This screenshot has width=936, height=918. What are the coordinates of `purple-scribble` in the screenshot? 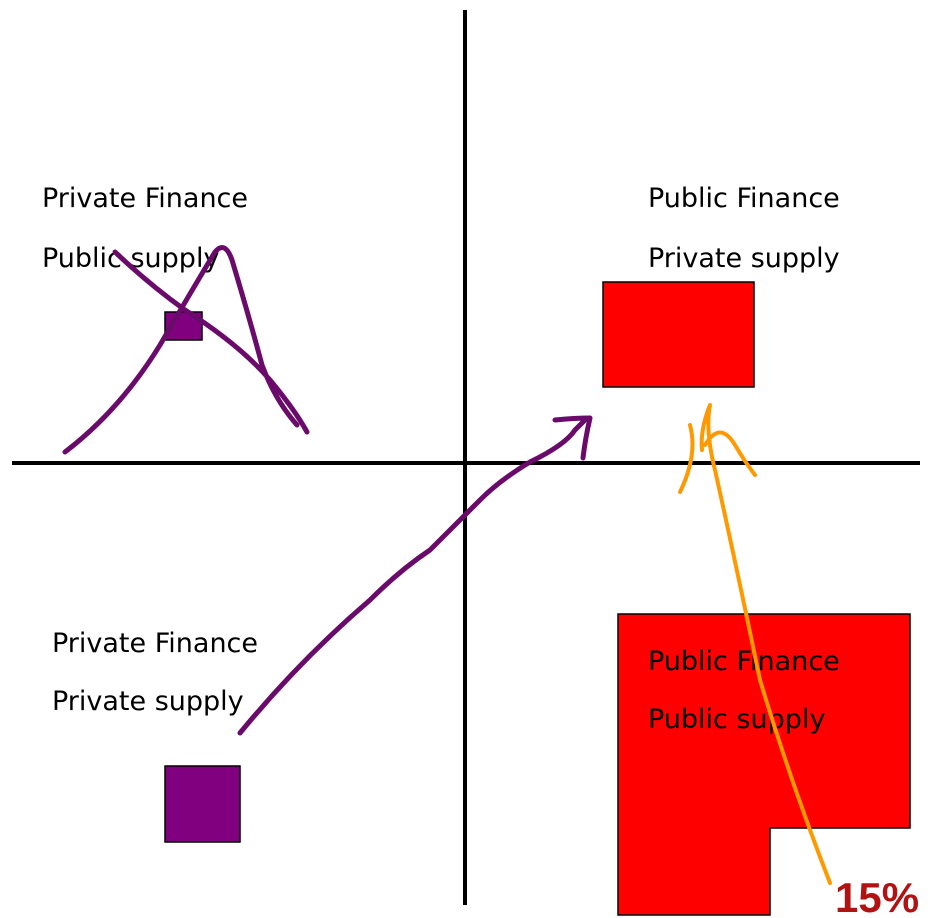 It's located at (186, 350).